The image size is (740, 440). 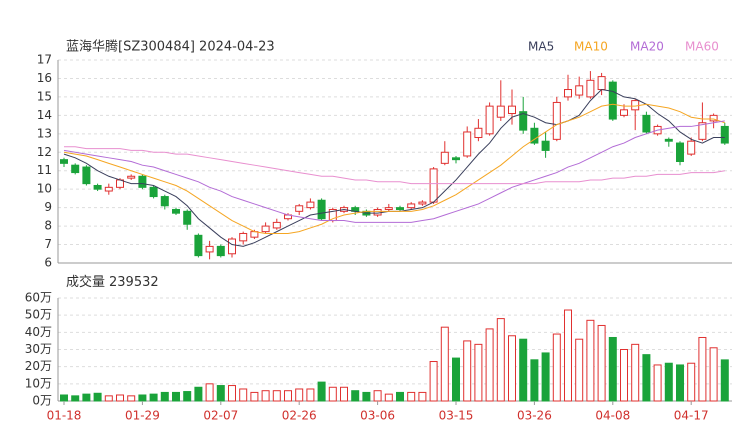 What do you see at coordinates (44, 152) in the screenshot?
I see `y-tick-label: 12` at bounding box center [44, 152].